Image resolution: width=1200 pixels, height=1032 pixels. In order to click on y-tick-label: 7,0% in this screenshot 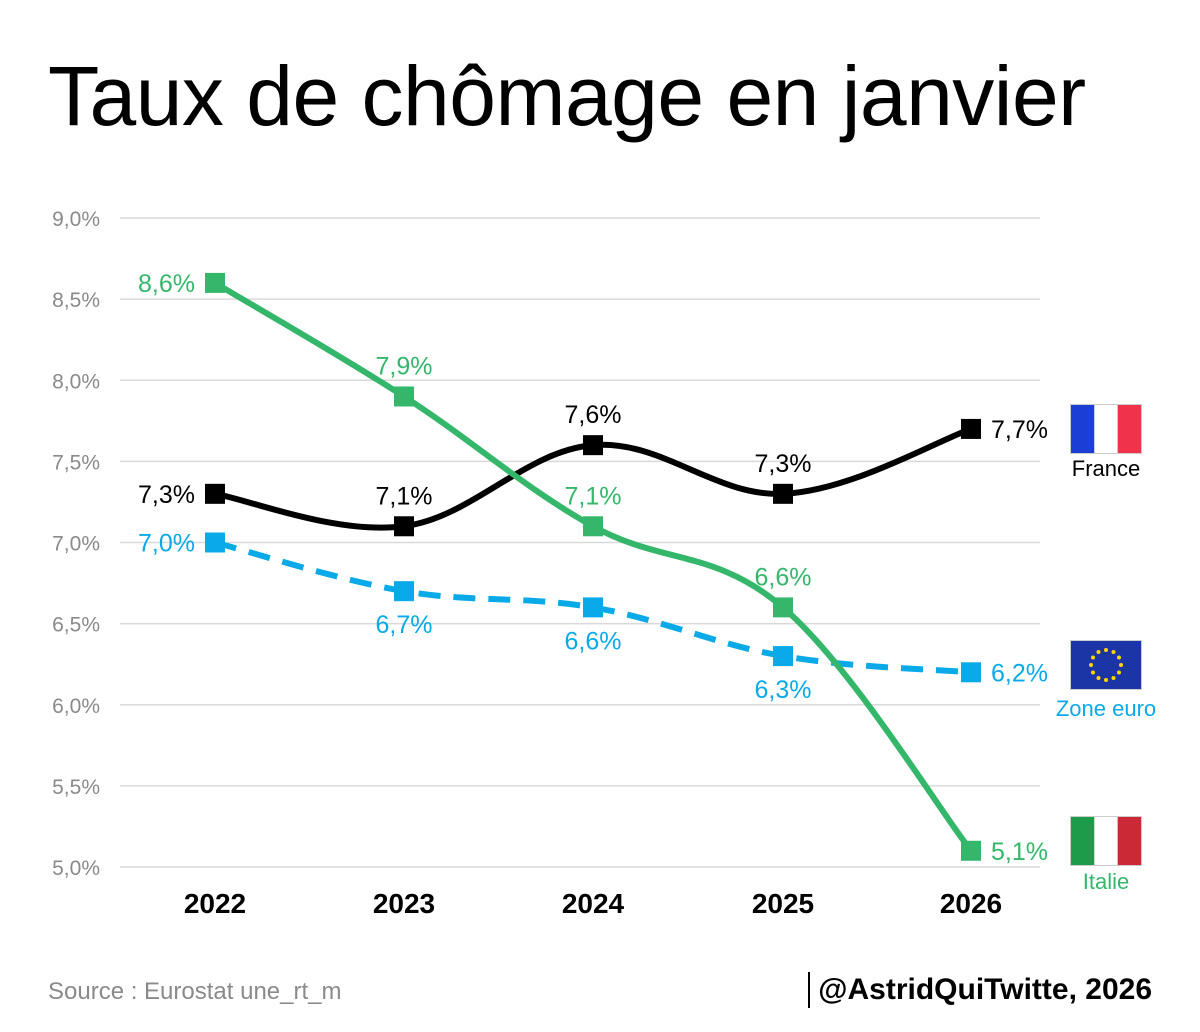, I will do `click(76, 544)`.